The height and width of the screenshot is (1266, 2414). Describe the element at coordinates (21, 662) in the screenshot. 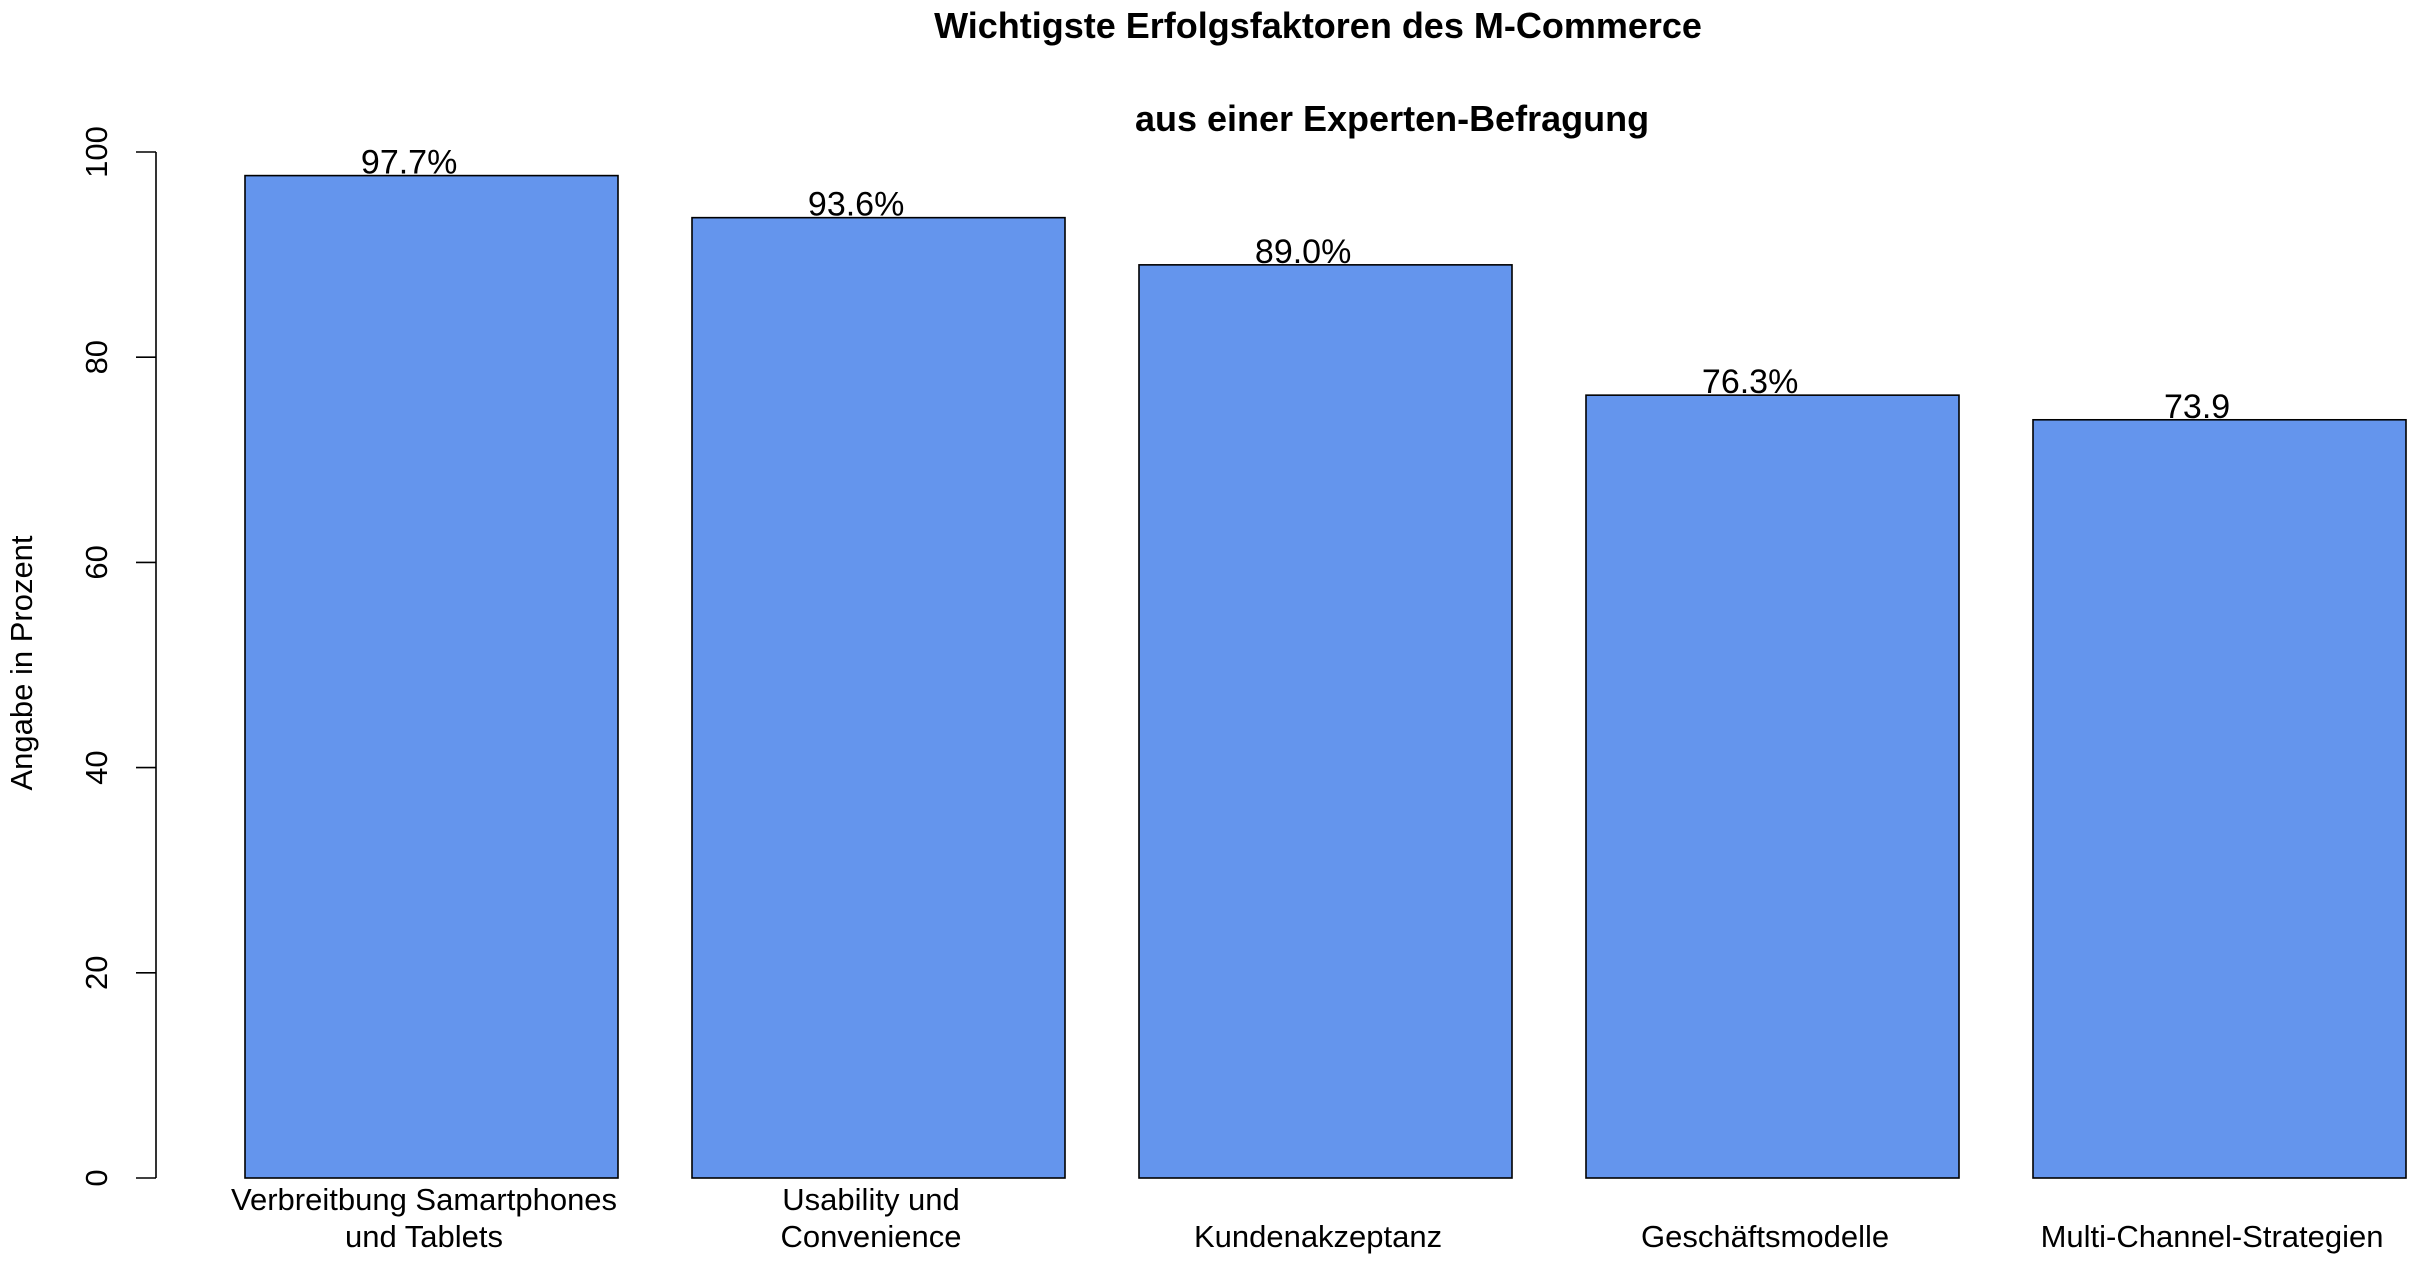

I see `y-axis-label: Angabe in Prozent` at that location.